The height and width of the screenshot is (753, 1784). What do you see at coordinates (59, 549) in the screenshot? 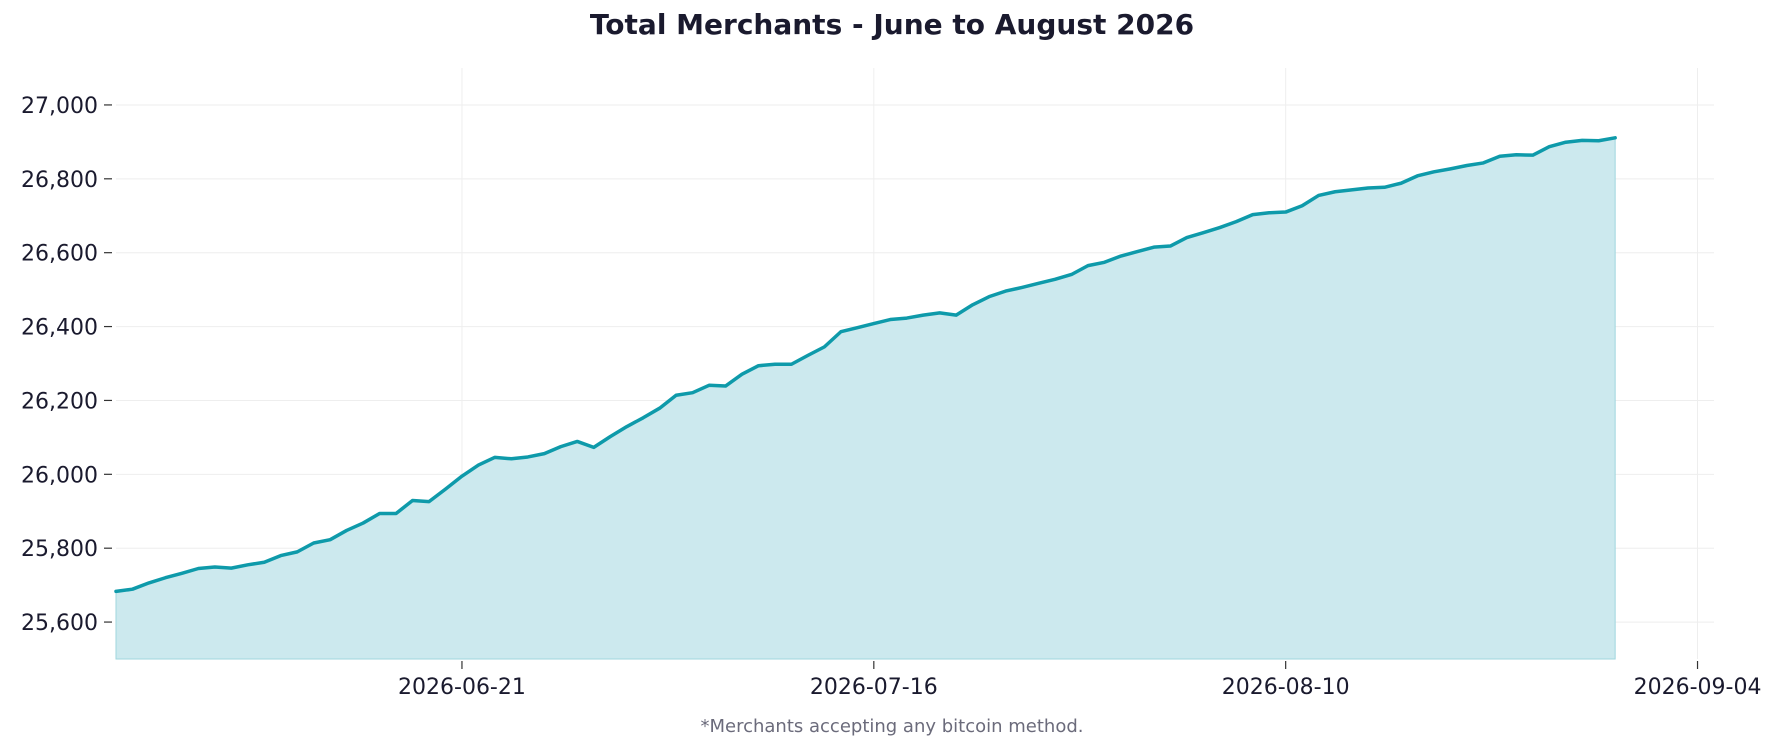
I see `y-tick-label: 25,800` at bounding box center [59, 549].